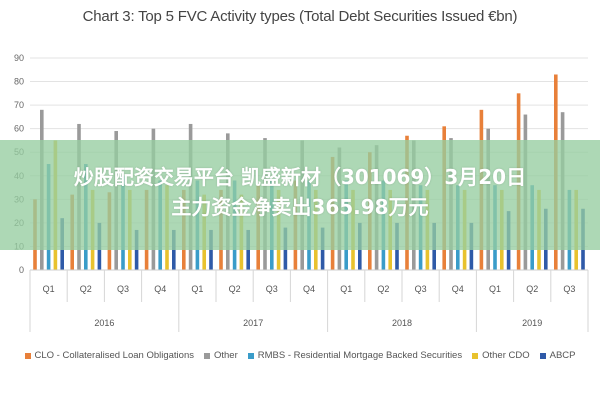  Describe the element at coordinates (225, 355) in the screenshot. I see `legend-label: Other` at that location.